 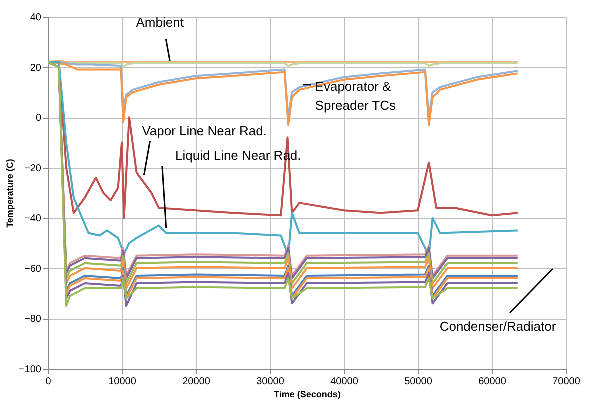 I want to click on x-tick-label: 10000, so click(x=122, y=382).